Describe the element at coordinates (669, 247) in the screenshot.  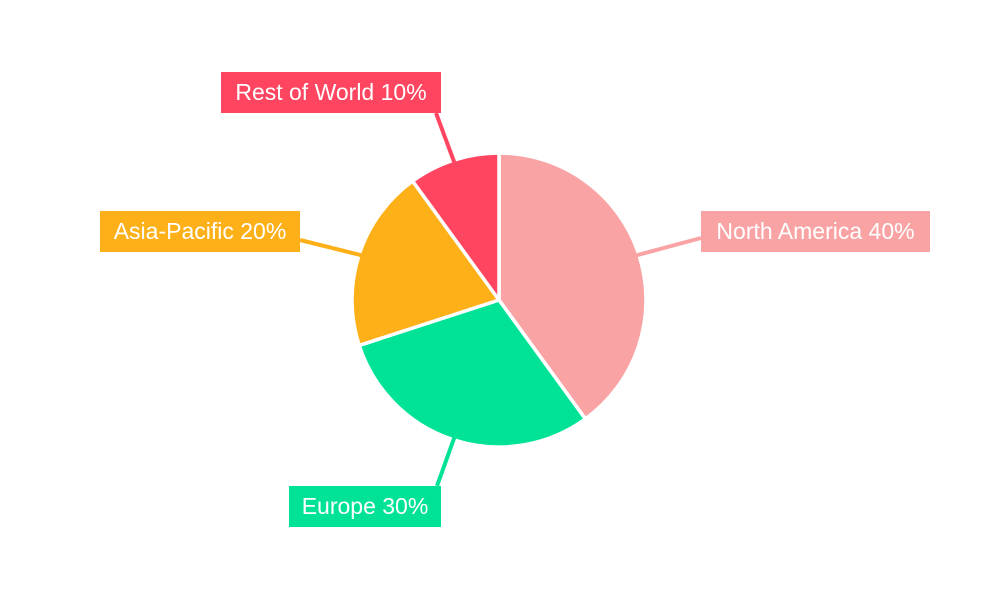
I see `leader-line-north-america` at that location.